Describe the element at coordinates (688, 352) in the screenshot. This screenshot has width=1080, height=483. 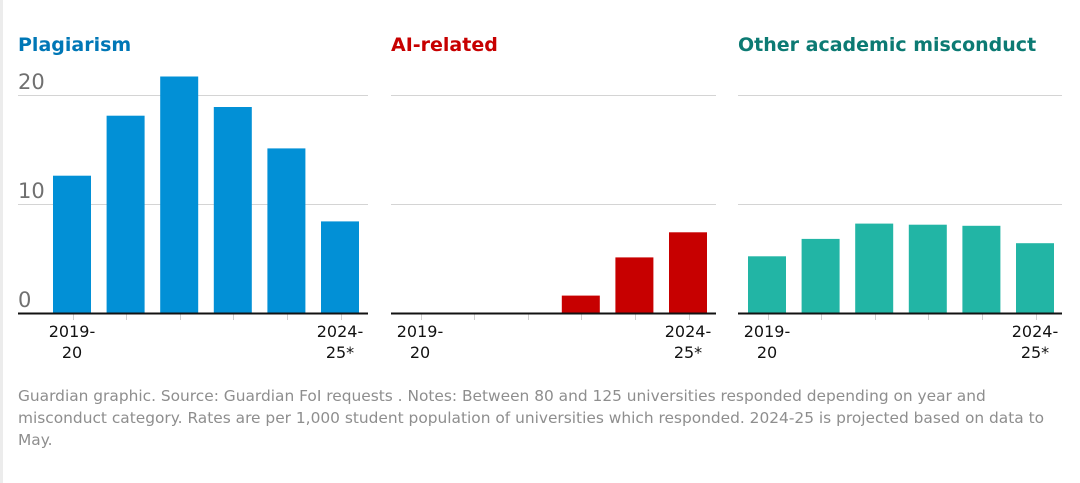
I see `ai-related-xtick-label-5-line2: 25*` at that location.